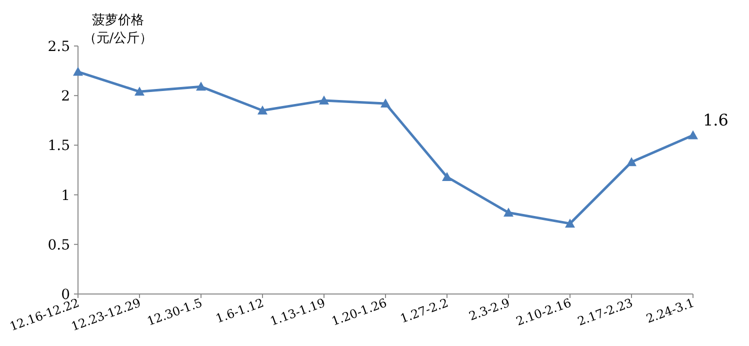 This screenshot has width=749, height=346. Describe the element at coordinates (715, 120) in the screenshot. I see `data-label: 1.6` at that location.